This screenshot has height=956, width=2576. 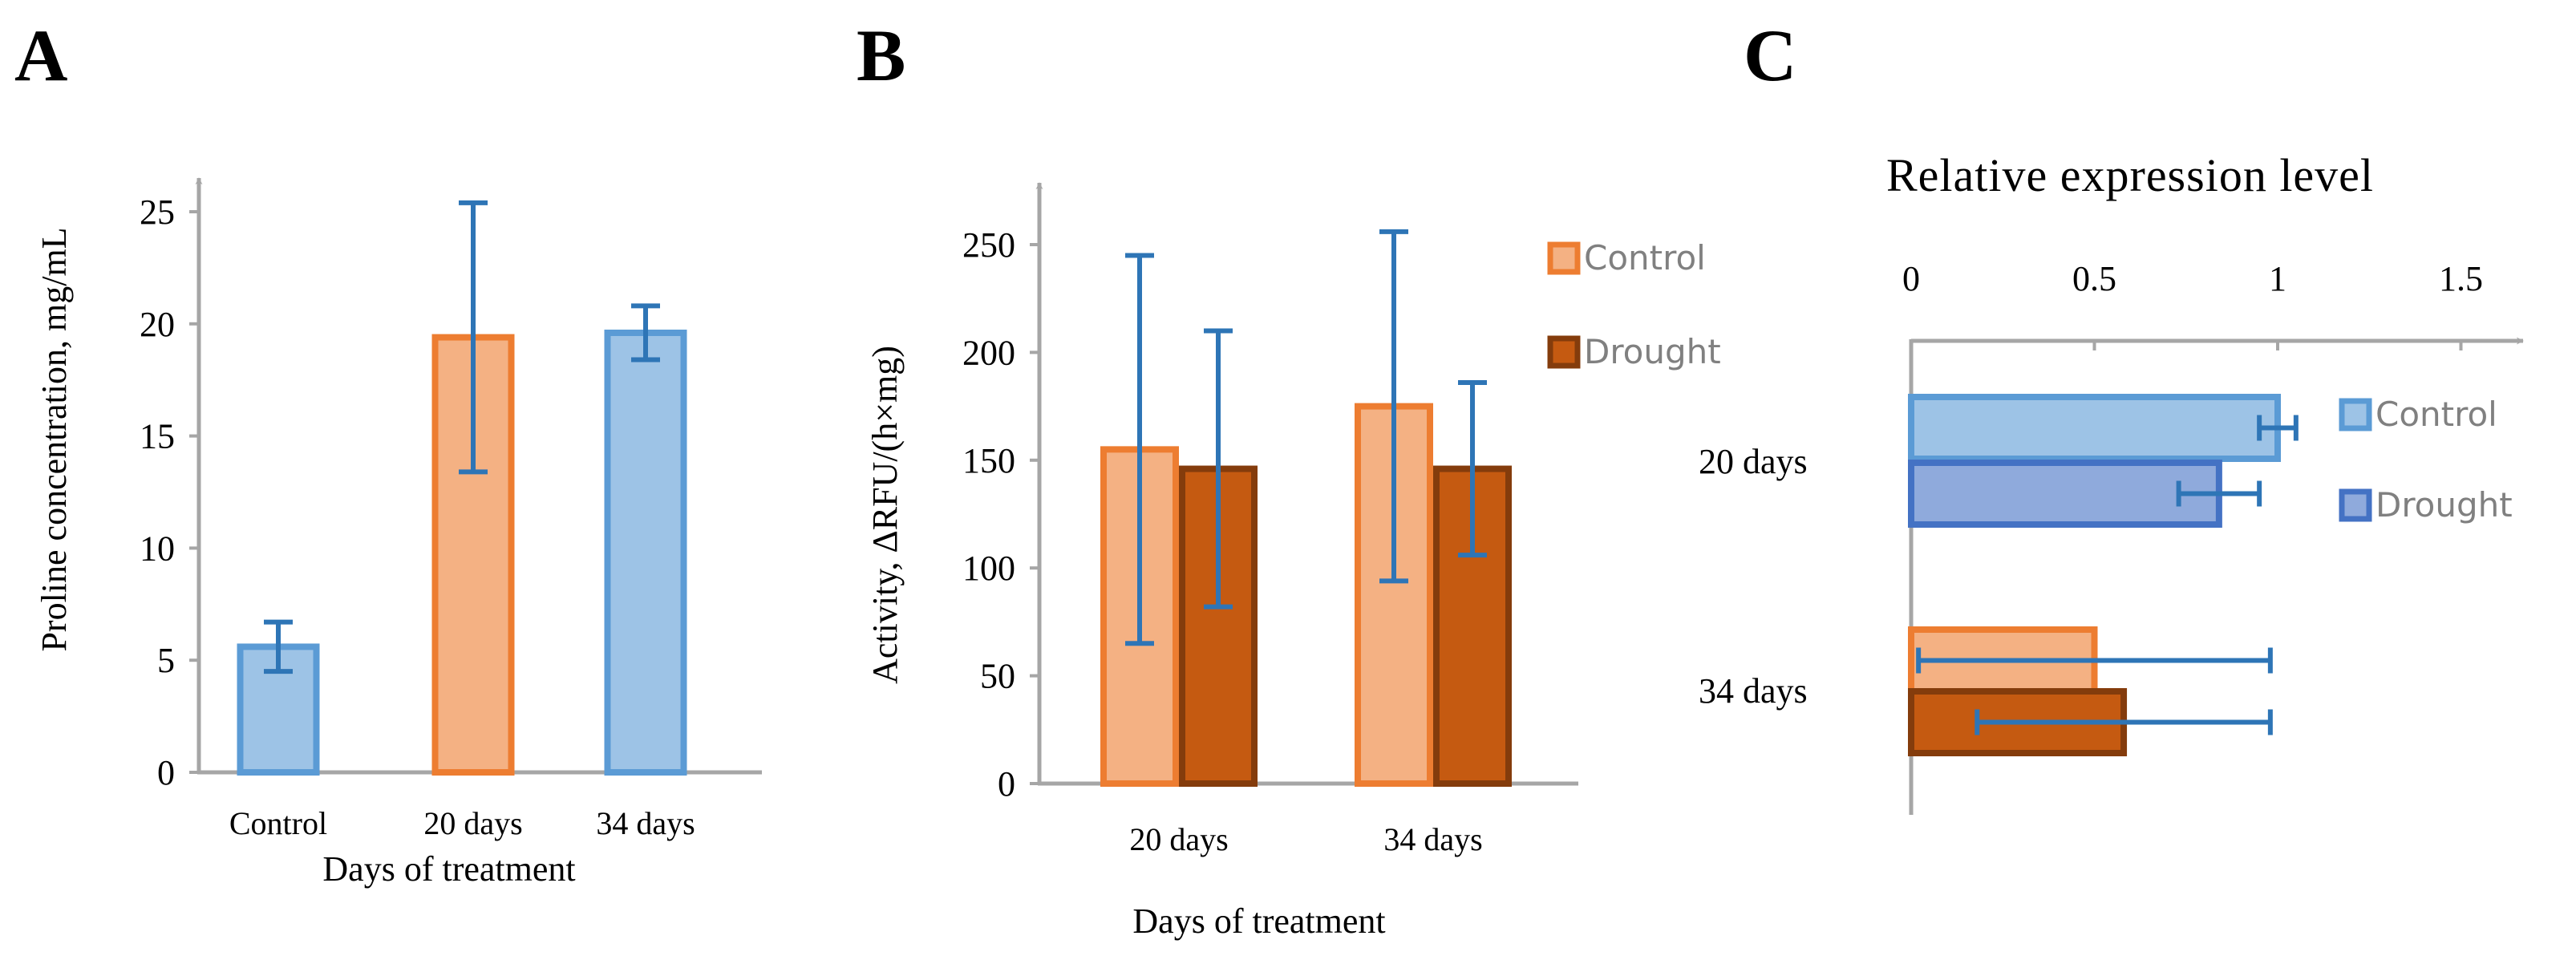 I want to click on panel-c-title: Relative expression level, so click(x=2130, y=175).